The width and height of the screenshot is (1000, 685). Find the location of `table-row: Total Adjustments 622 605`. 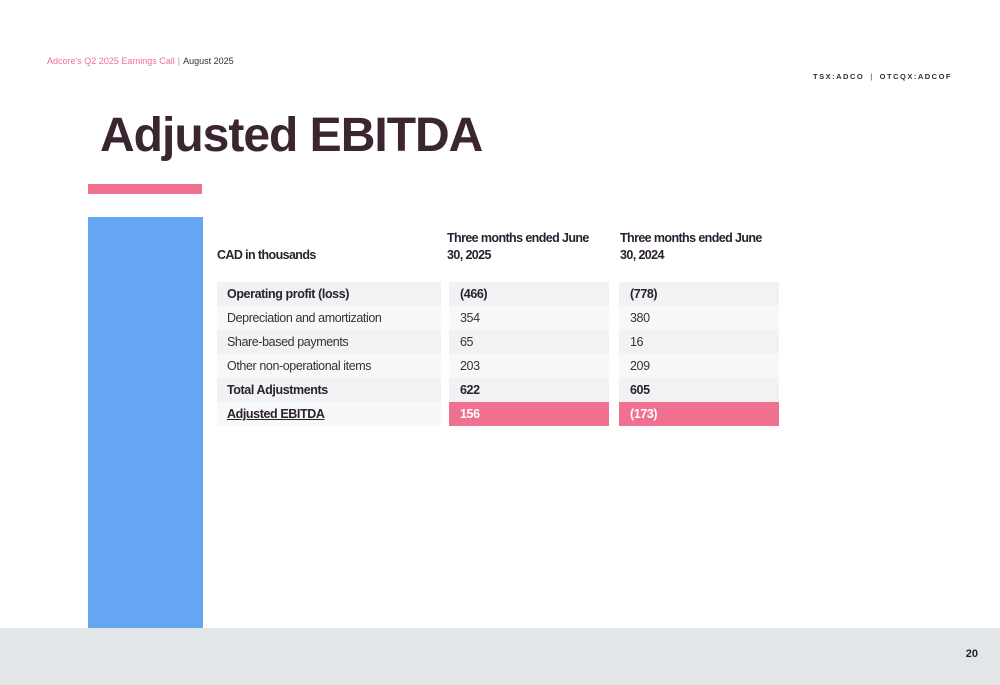

table-row: Total Adjustments 622 605 is located at coordinates (498, 390).